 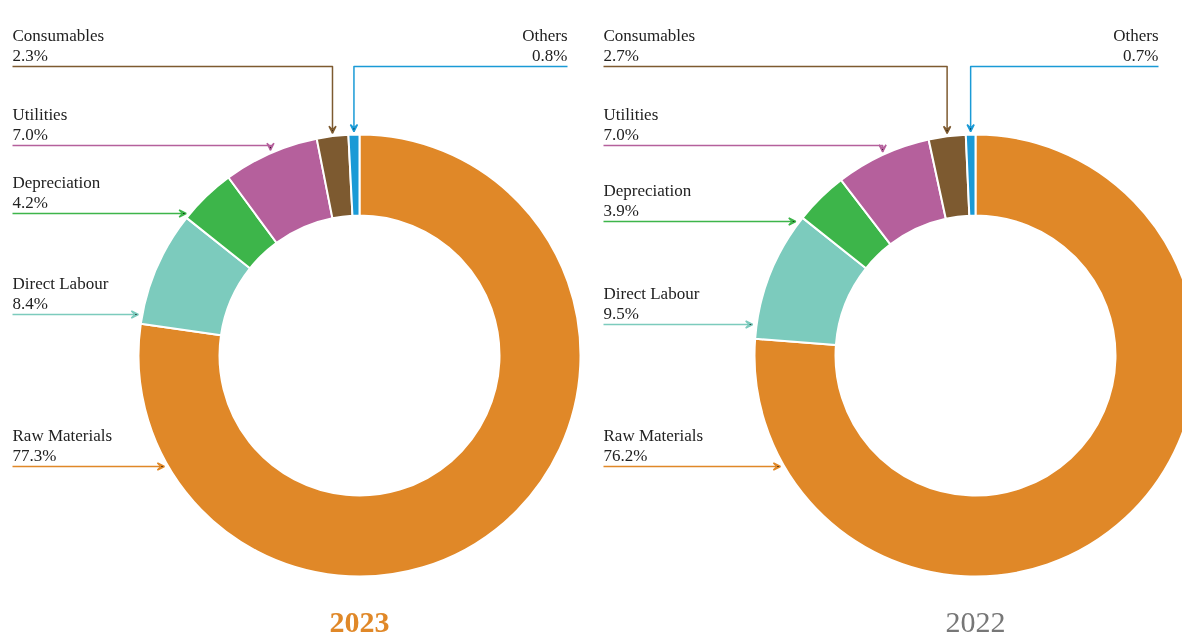 What do you see at coordinates (621, 313) in the screenshot?
I see `data-label: 9.5%` at bounding box center [621, 313].